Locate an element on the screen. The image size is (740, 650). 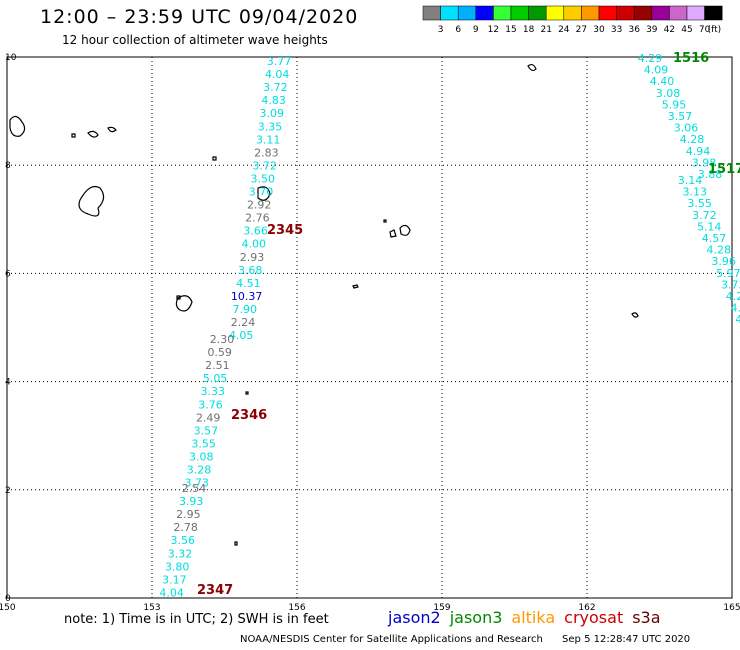
x-tick-label: 162 is located at coordinates (586, 608).